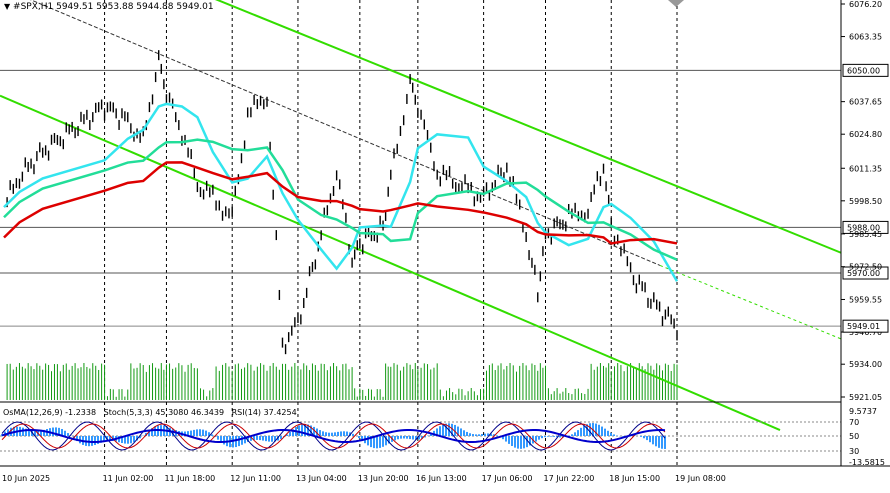  I want to click on stoch-signal-line, so click(333, 436).